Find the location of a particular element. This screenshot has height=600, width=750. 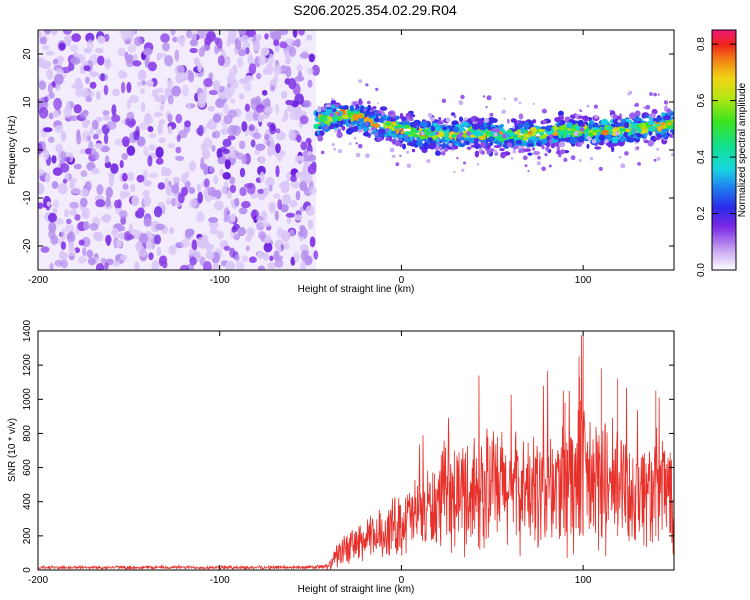

y-tick-label: 800 is located at coordinates (27, 433).